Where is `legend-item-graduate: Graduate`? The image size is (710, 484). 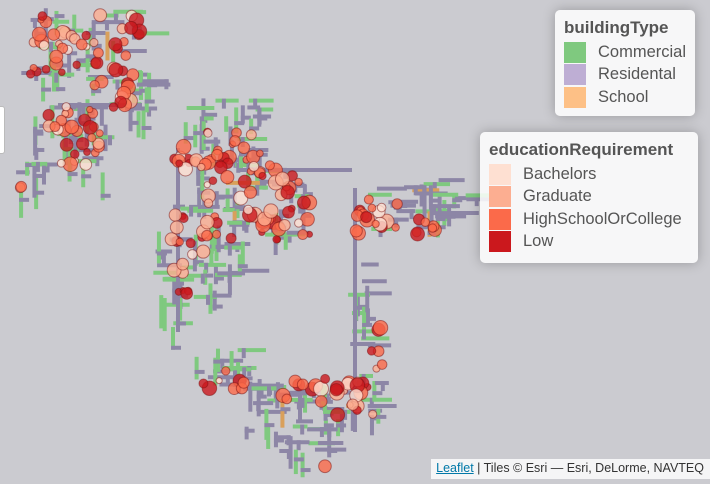
legend-item-graduate: Graduate is located at coordinates (588, 197).